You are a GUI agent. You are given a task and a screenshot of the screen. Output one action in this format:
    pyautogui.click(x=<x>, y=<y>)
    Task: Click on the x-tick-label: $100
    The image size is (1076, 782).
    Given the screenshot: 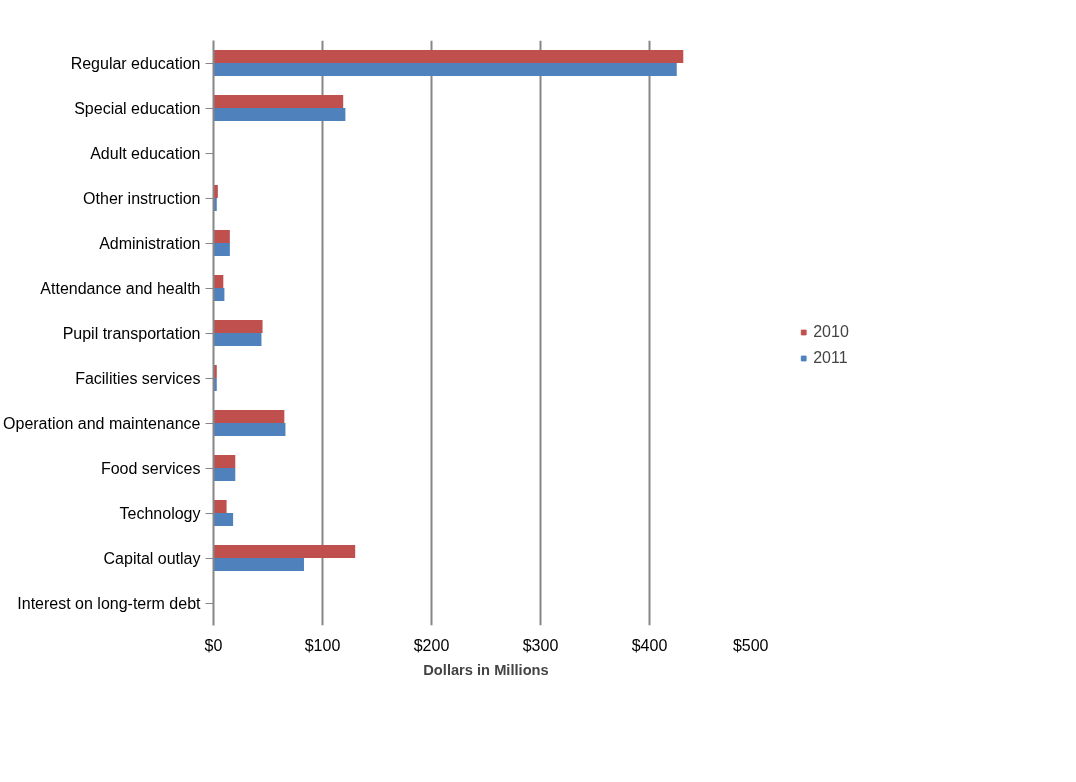 What is the action you would take?
    pyautogui.click(x=322, y=645)
    